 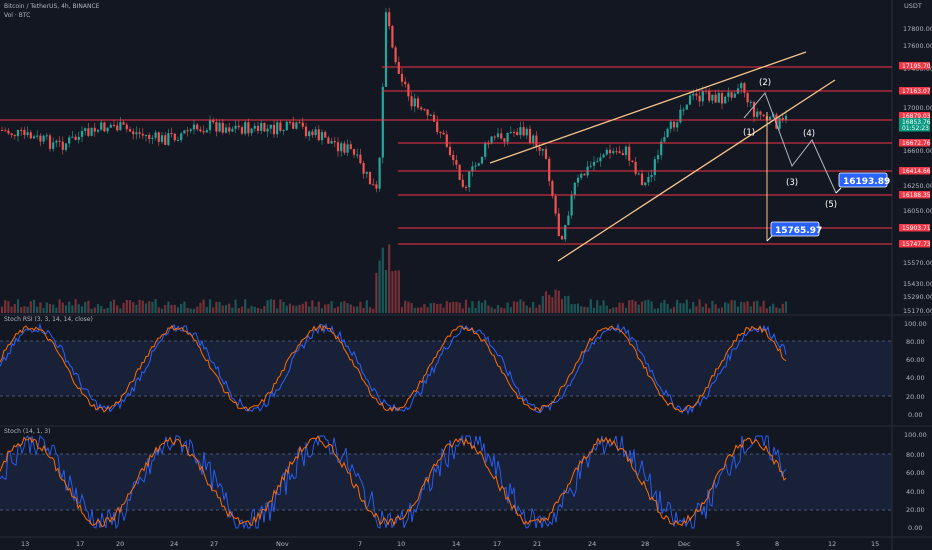 I want to click on stoch-title: Stoch (14, 1, 3), so click(x=27, y=431).